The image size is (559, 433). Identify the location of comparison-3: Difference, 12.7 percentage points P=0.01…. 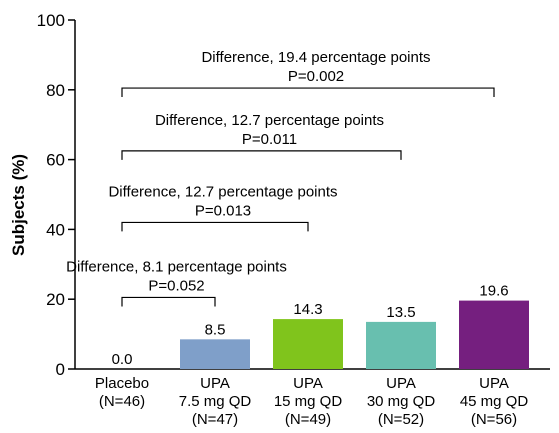
(261, 136).